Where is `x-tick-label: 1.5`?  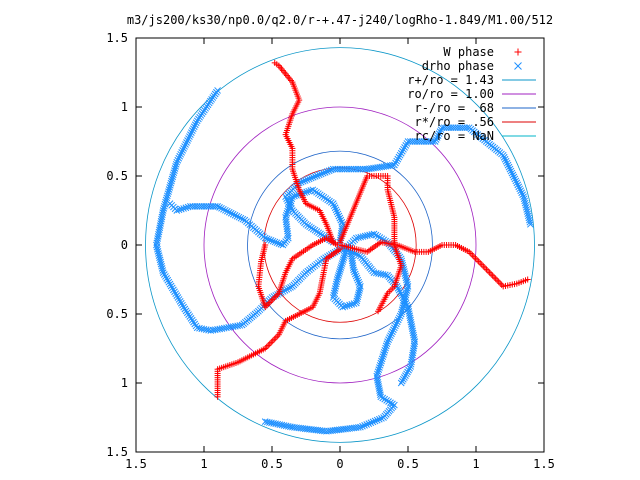 x-tick-label: 1.5 is located at coordinates (544, 464).